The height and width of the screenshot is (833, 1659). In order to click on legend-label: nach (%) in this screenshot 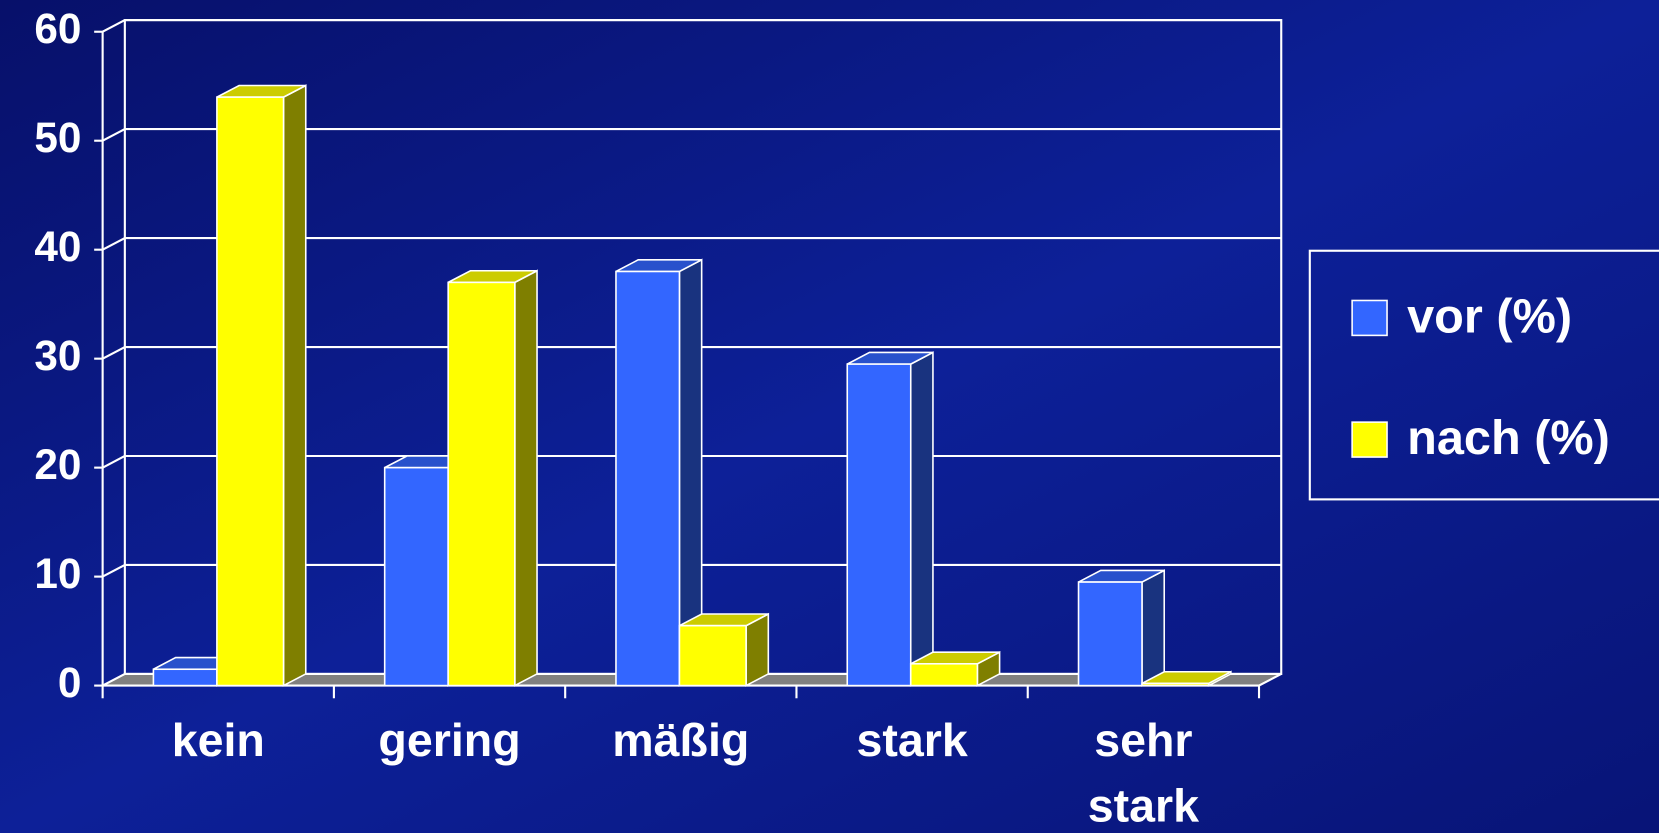, I will do `click(1508, 438)`.